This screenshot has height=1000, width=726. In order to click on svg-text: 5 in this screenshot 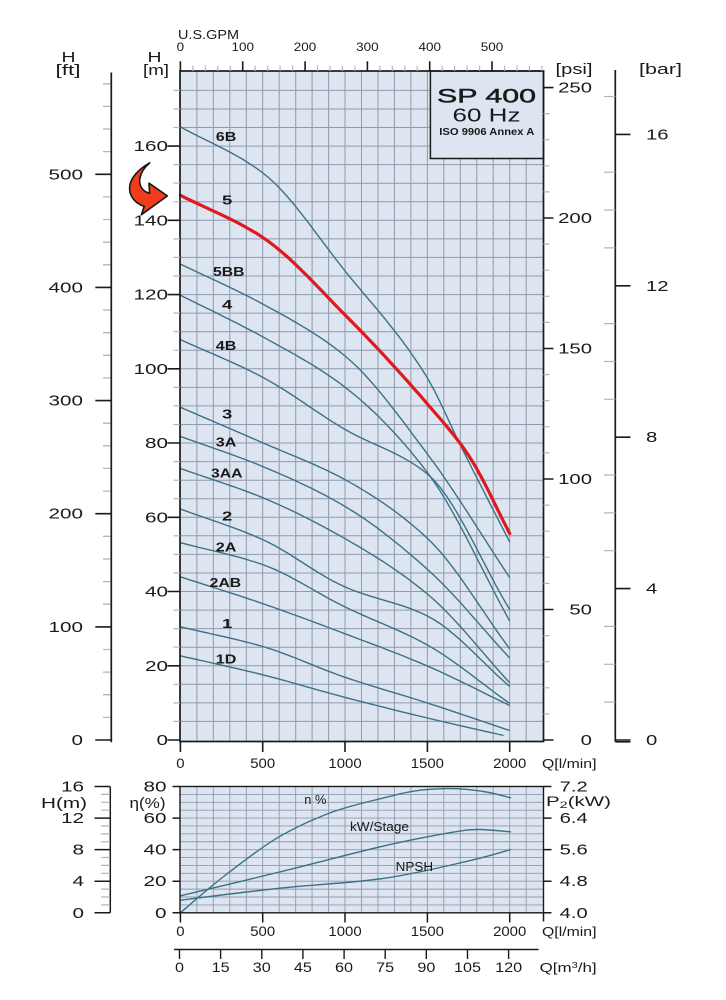, I will do `click(227, 200)`.